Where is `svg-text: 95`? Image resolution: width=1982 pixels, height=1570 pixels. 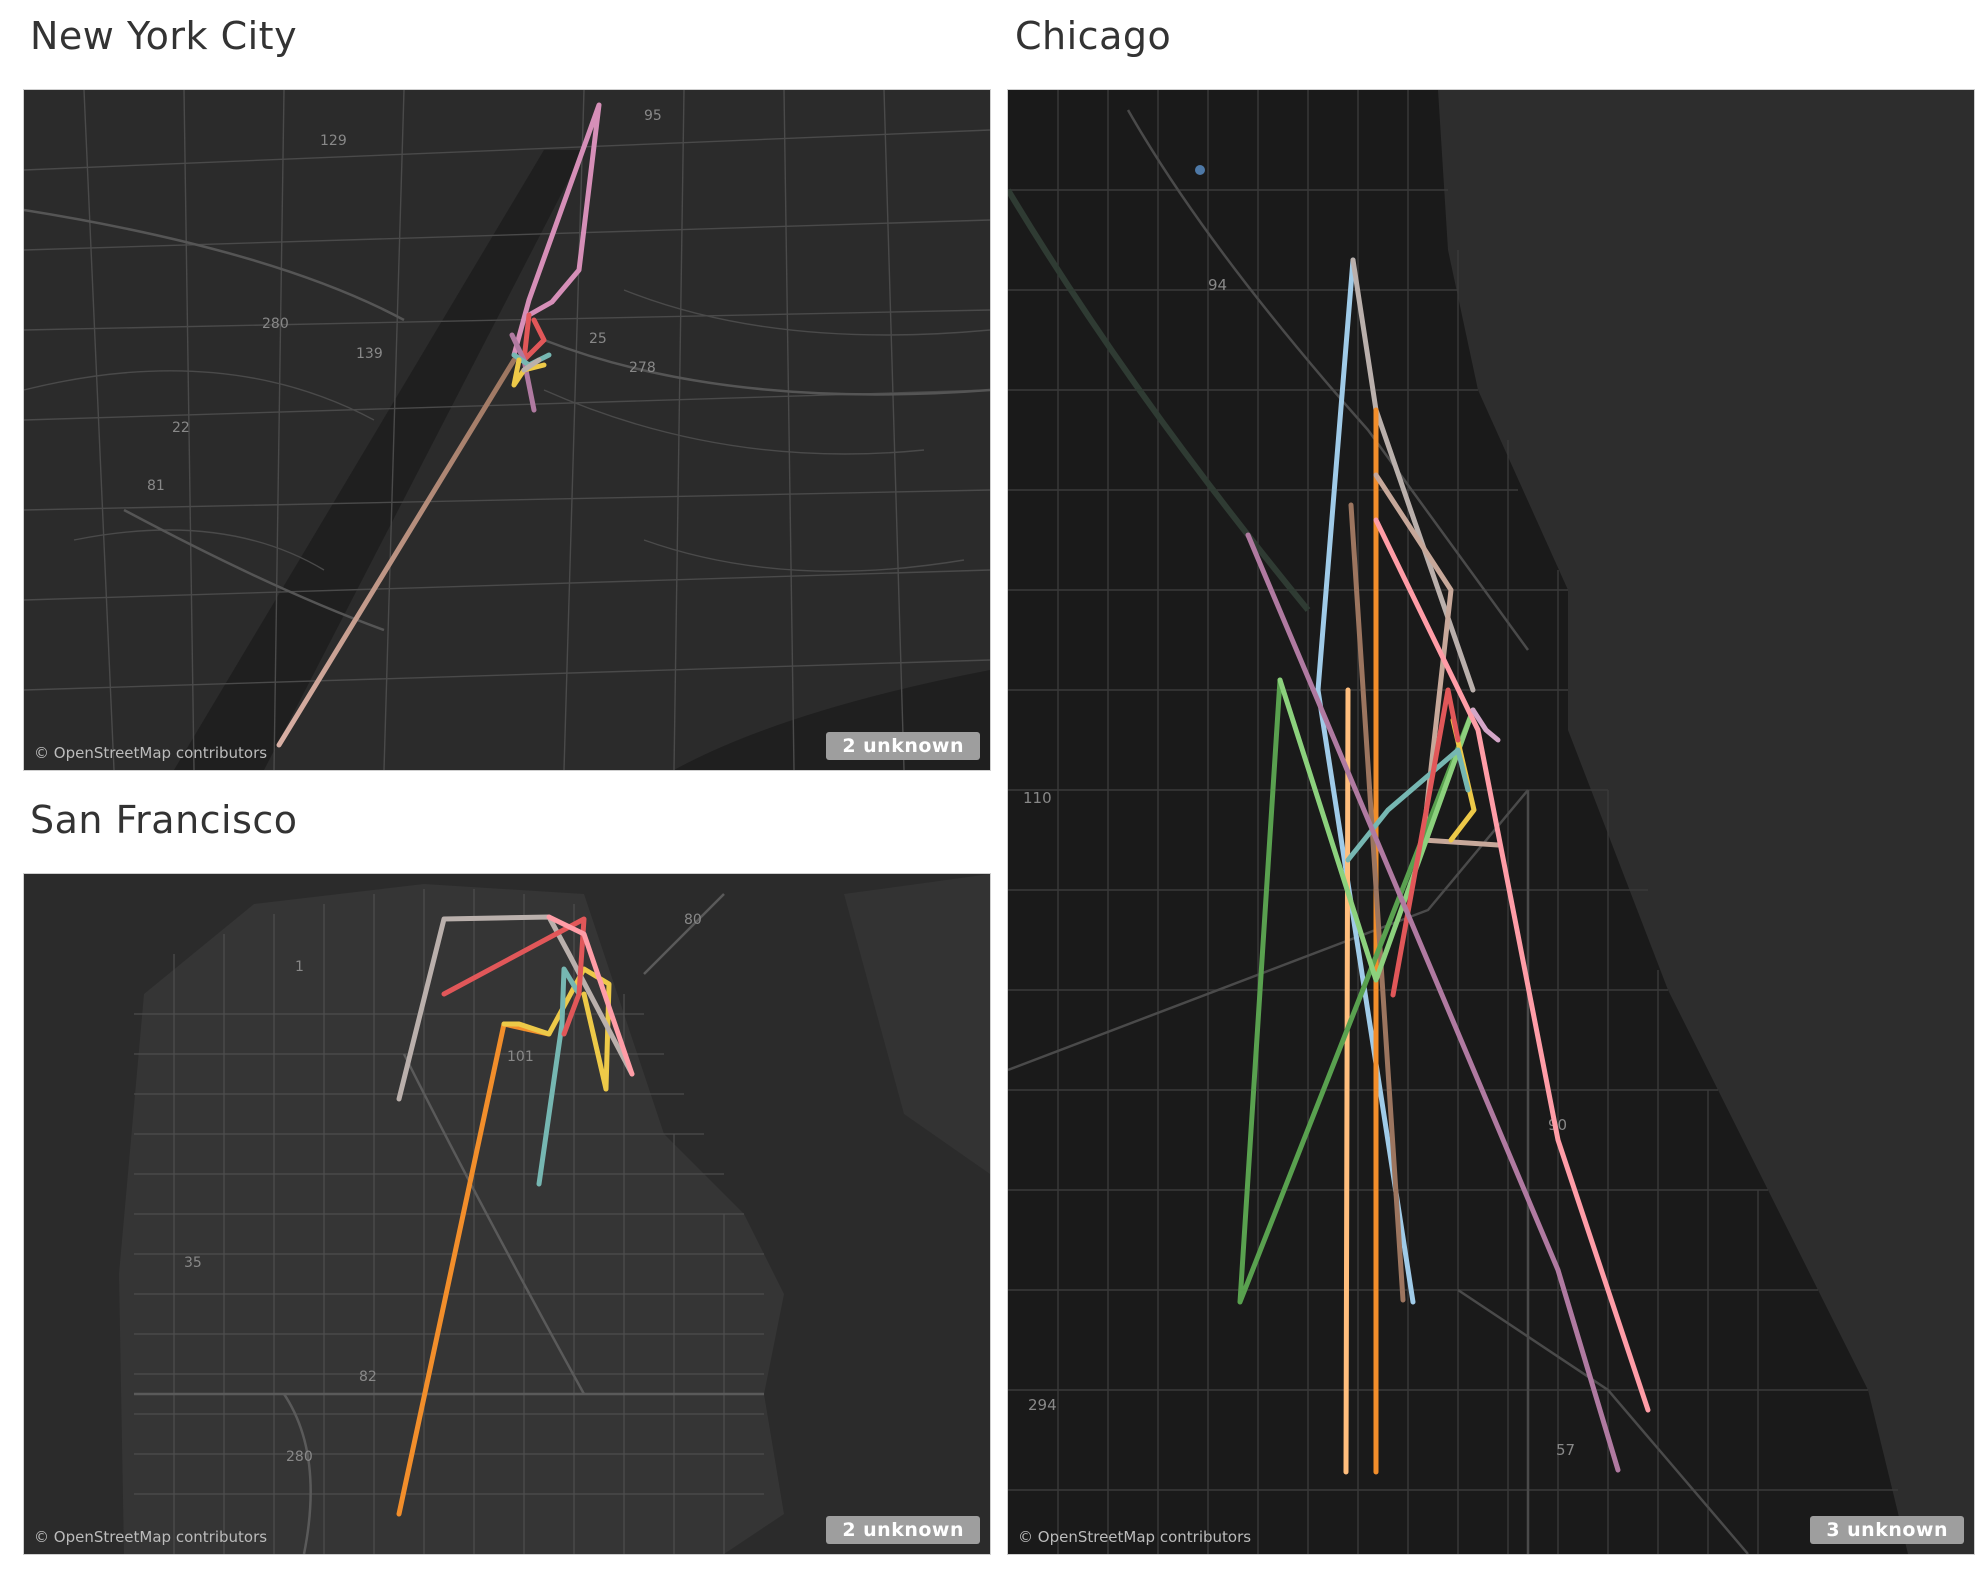
svg-text: 95 is located at coordinates (653, 116).